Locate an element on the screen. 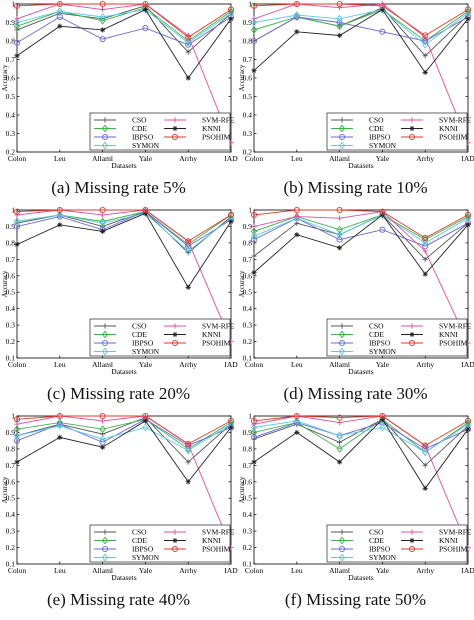 The image size is (474, 620). caption-e: (e) Missing rate 40% is located at coordinates (118, 599).